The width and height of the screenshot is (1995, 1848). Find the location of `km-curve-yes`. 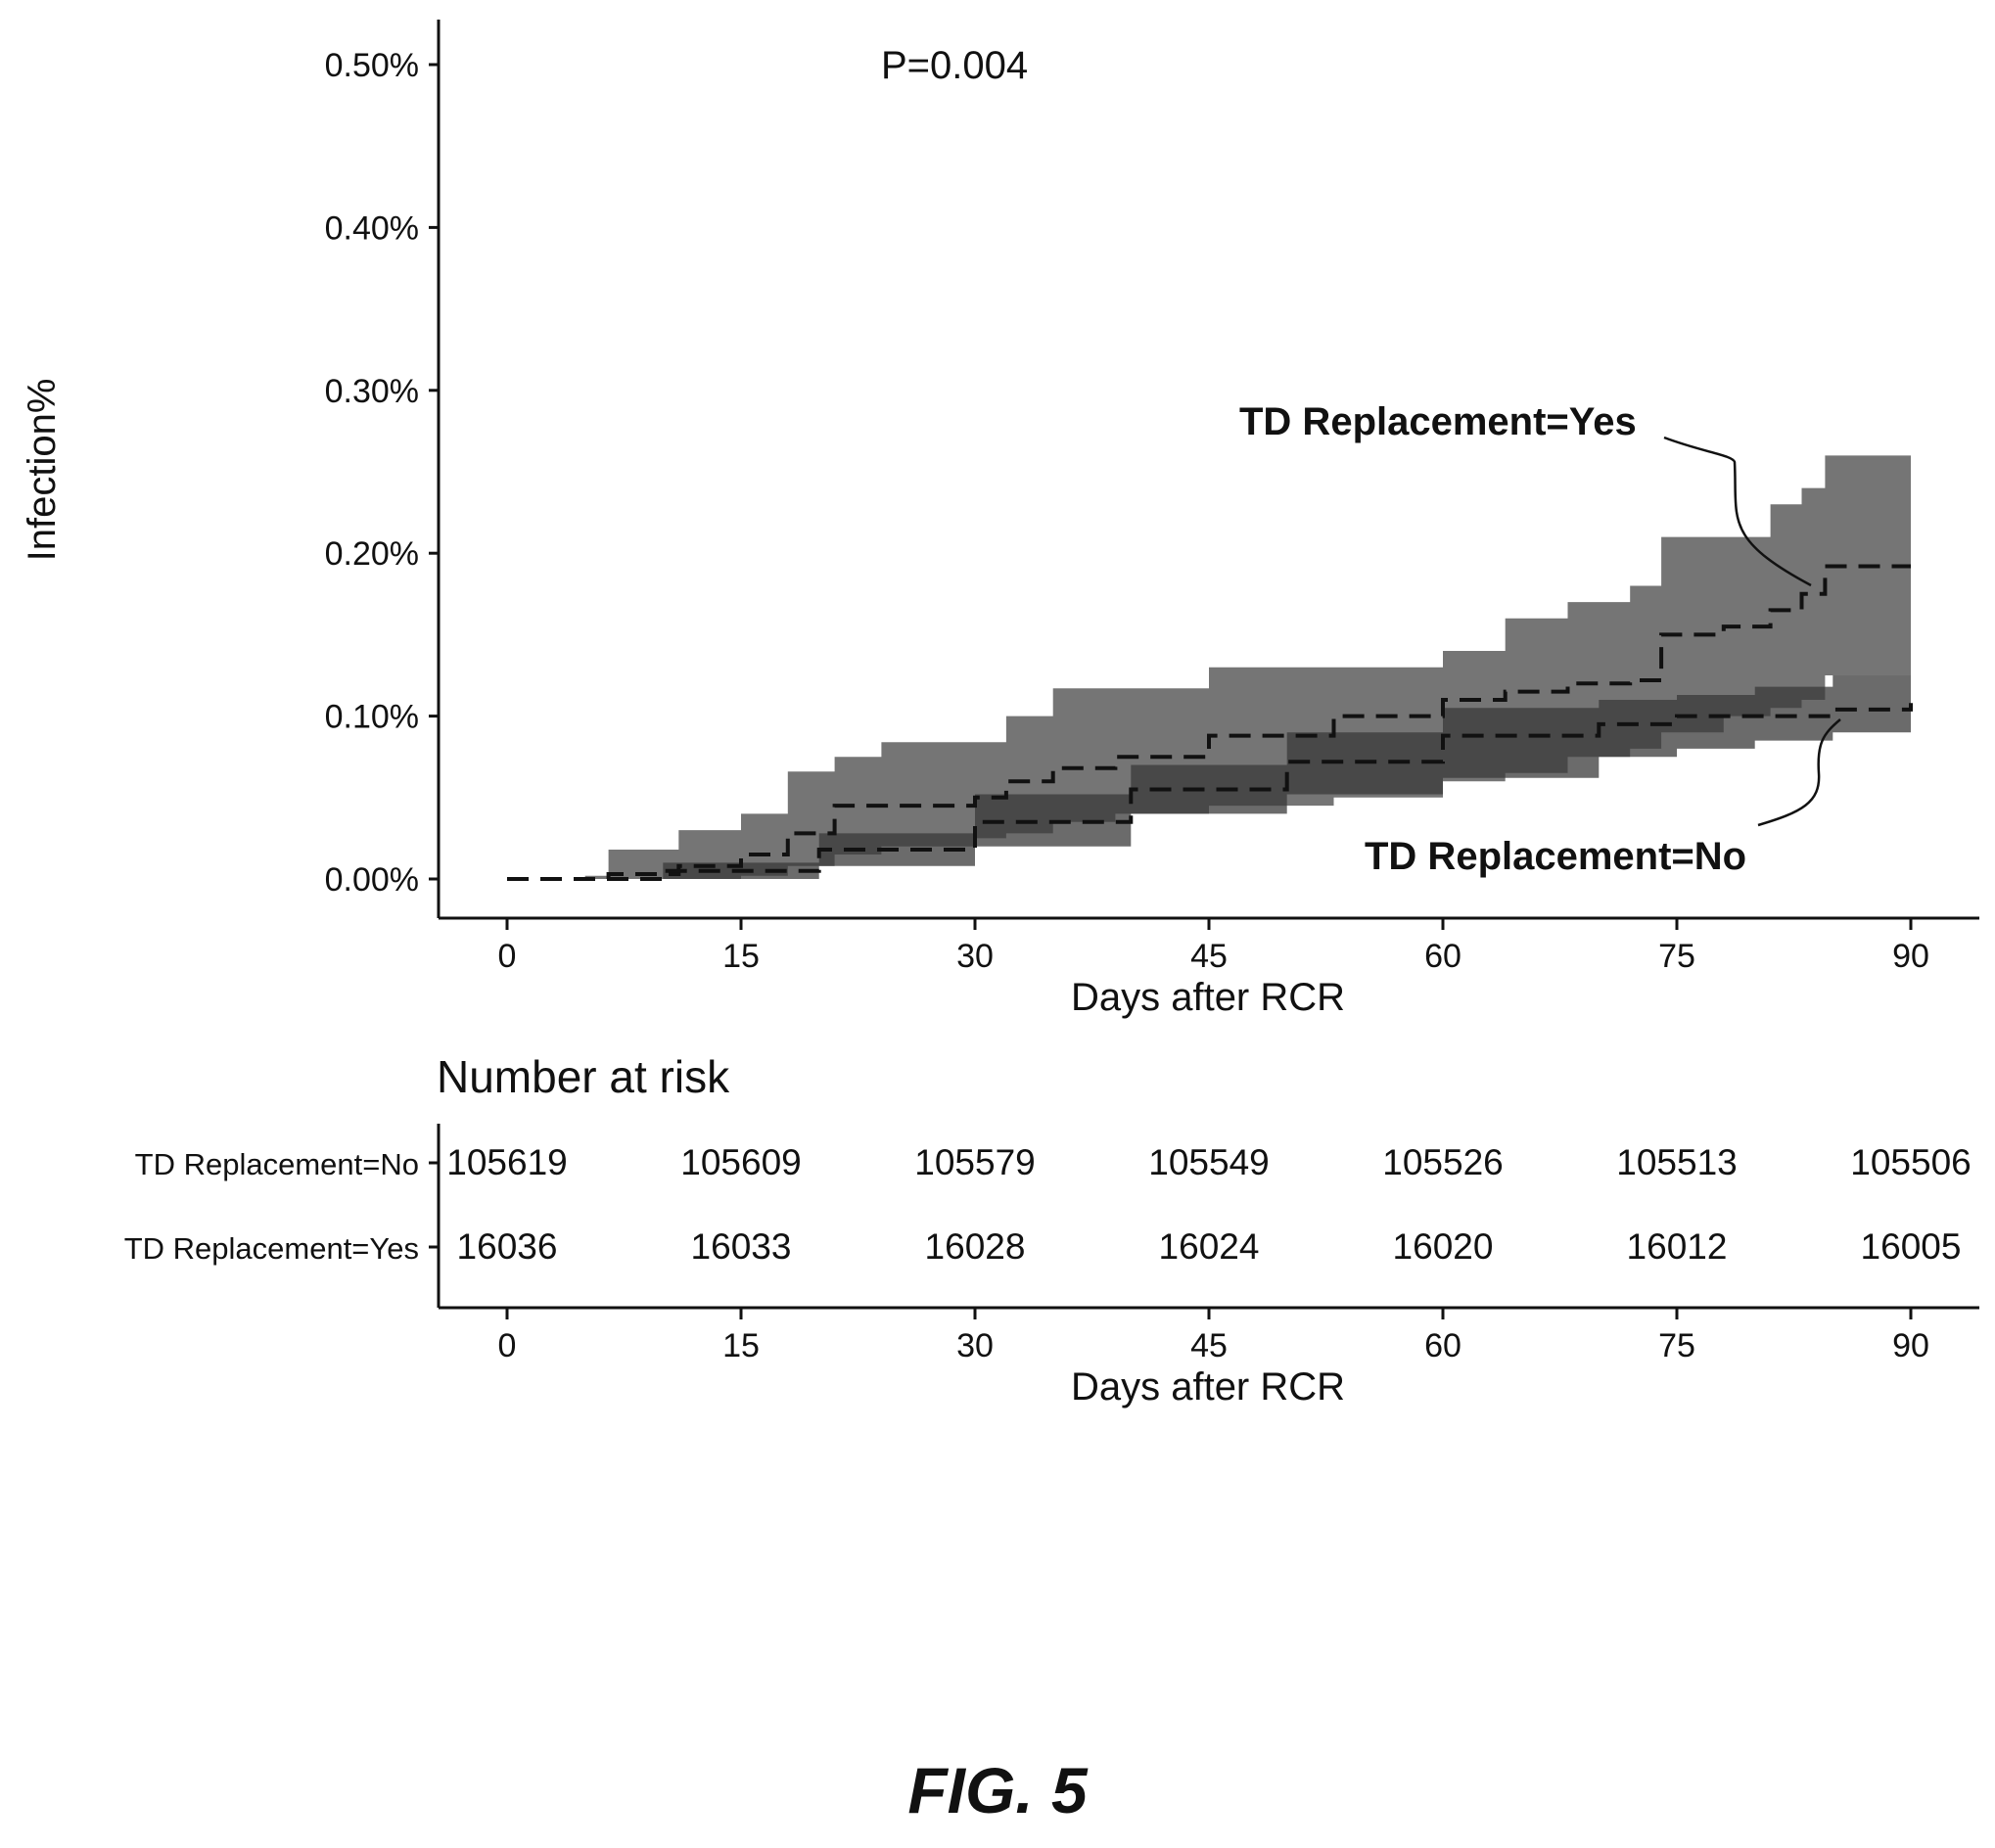

km-curve-yes is located at coordinates (1209, 722).